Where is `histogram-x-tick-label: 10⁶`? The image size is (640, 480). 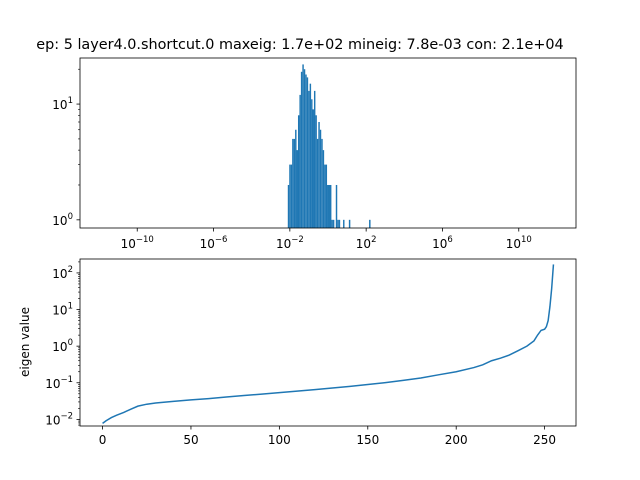
histogram-x-tick-label: 10⁶ is located at coordinates (442, 243).